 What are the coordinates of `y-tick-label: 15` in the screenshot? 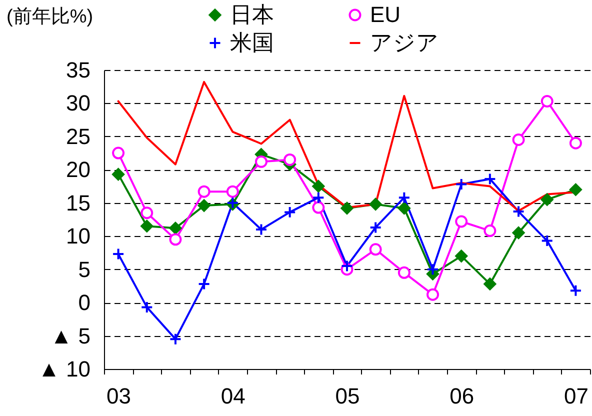 It's located at (78, 203).